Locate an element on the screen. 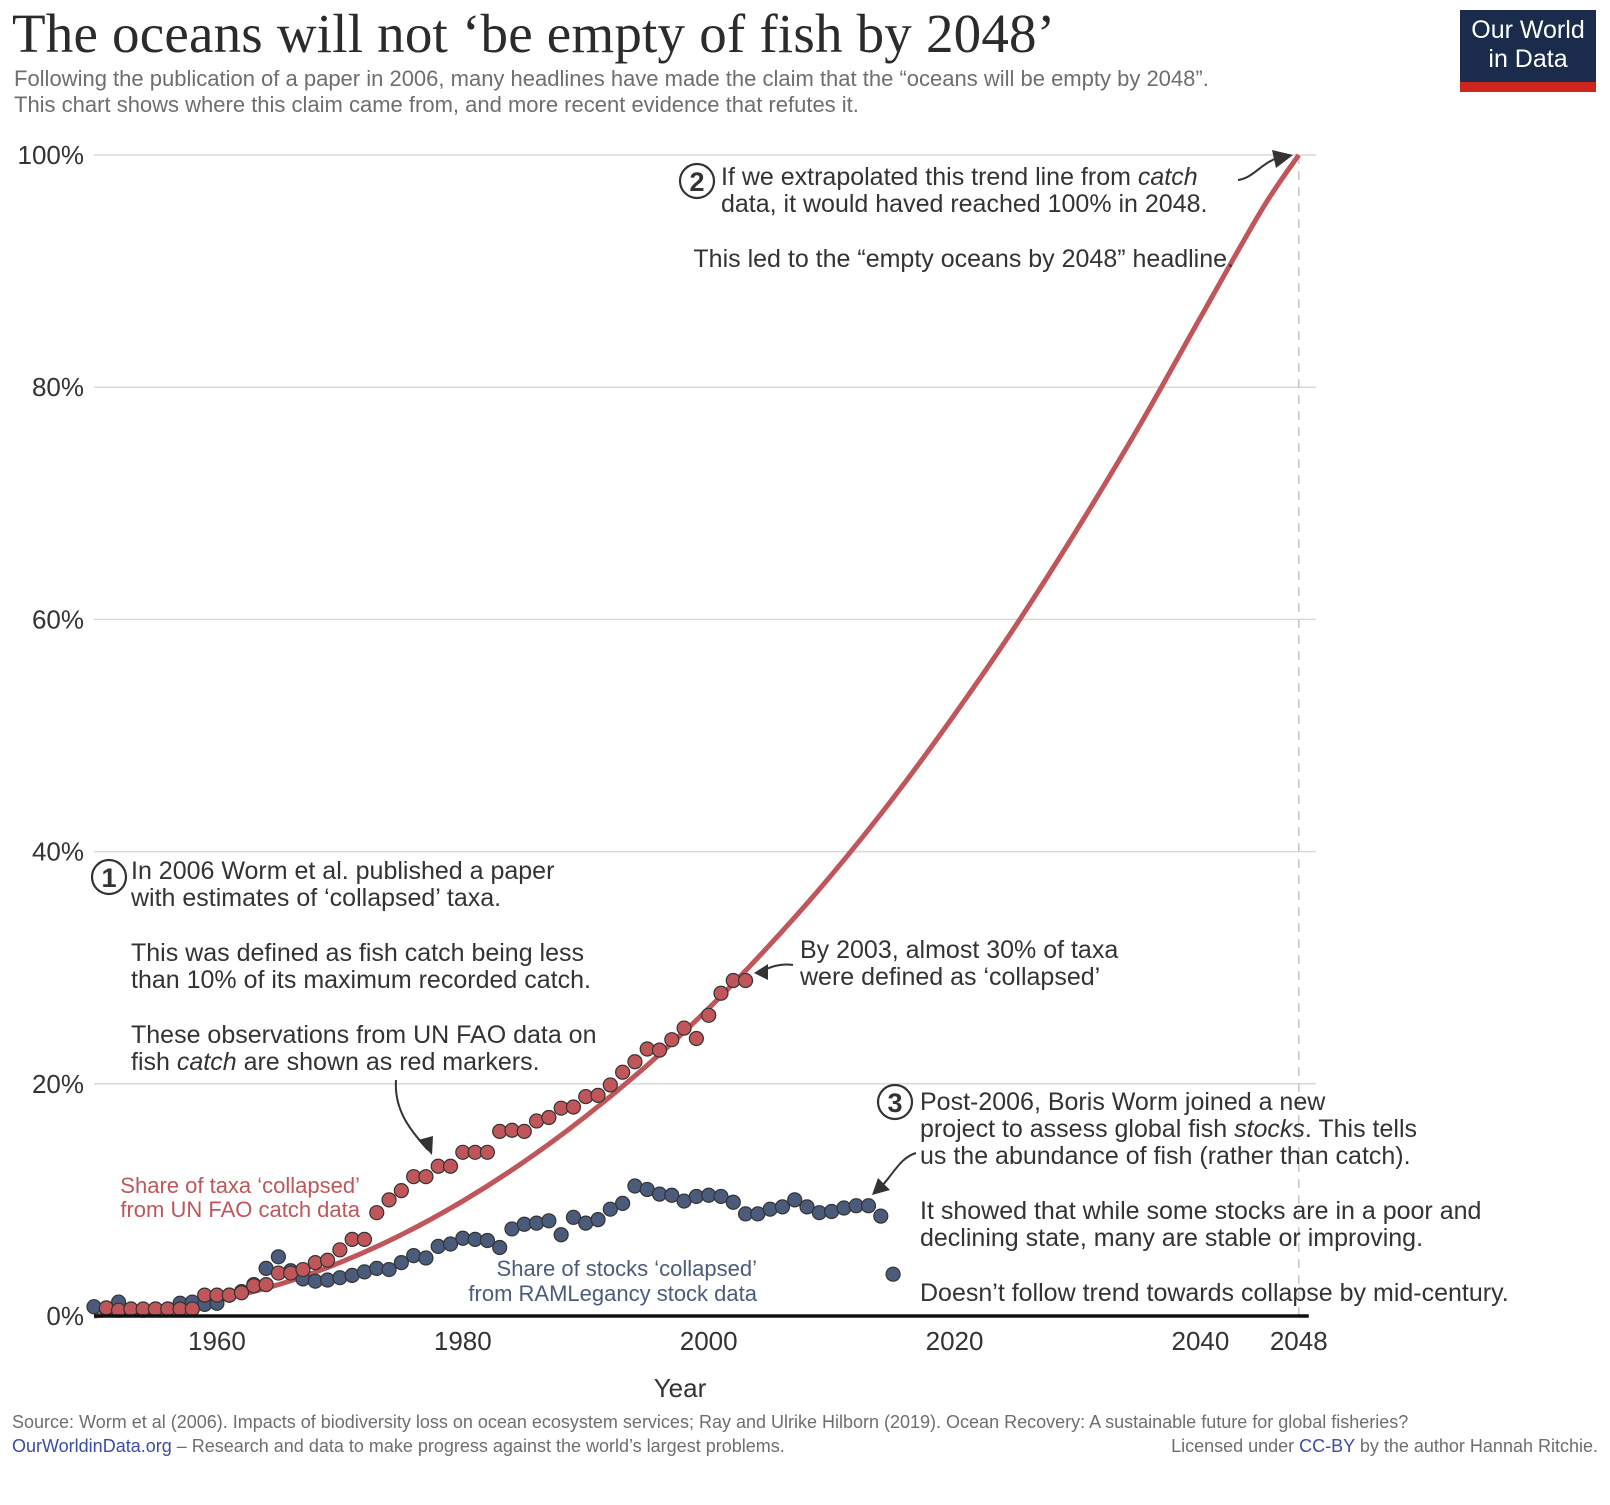  annotation-3-arrowhead-icon is located at coordinates (881, 1186).